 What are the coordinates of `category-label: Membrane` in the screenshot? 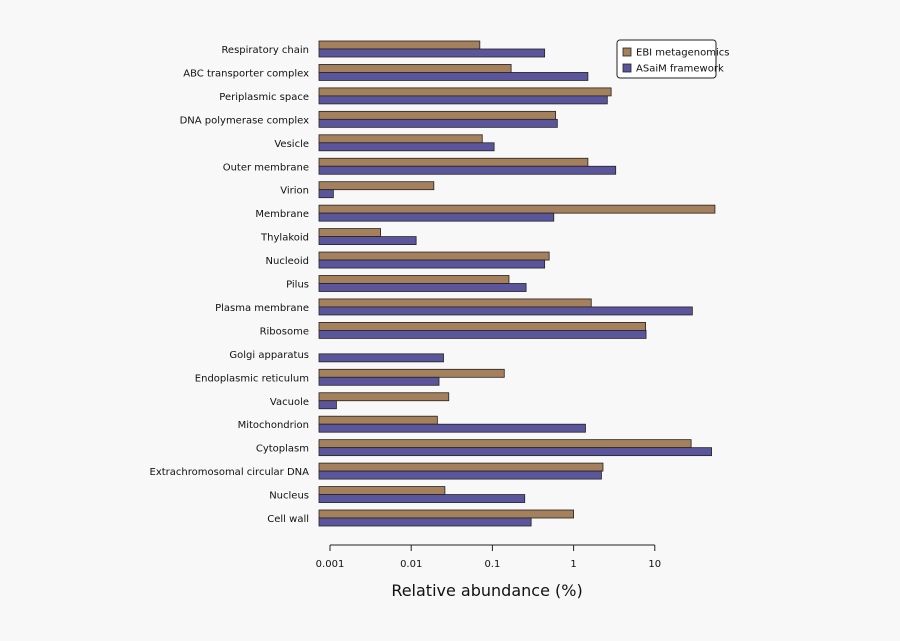 It's located at (282, 214).